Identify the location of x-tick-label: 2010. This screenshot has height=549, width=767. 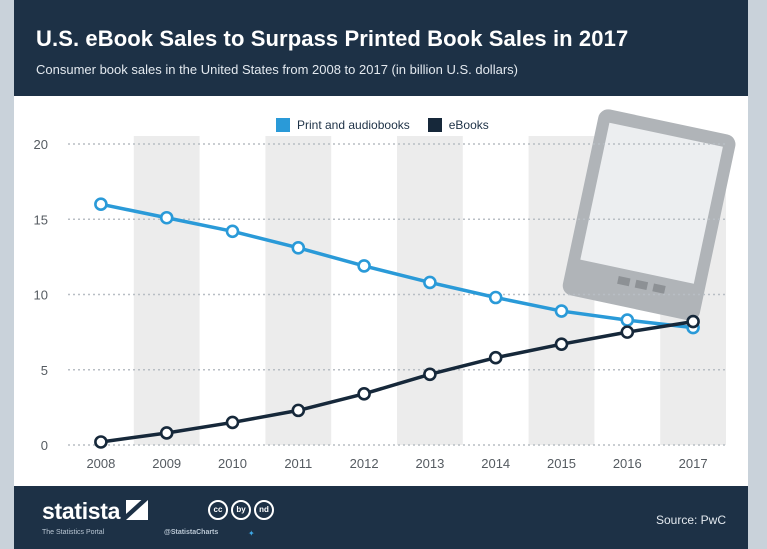
(232, 463).